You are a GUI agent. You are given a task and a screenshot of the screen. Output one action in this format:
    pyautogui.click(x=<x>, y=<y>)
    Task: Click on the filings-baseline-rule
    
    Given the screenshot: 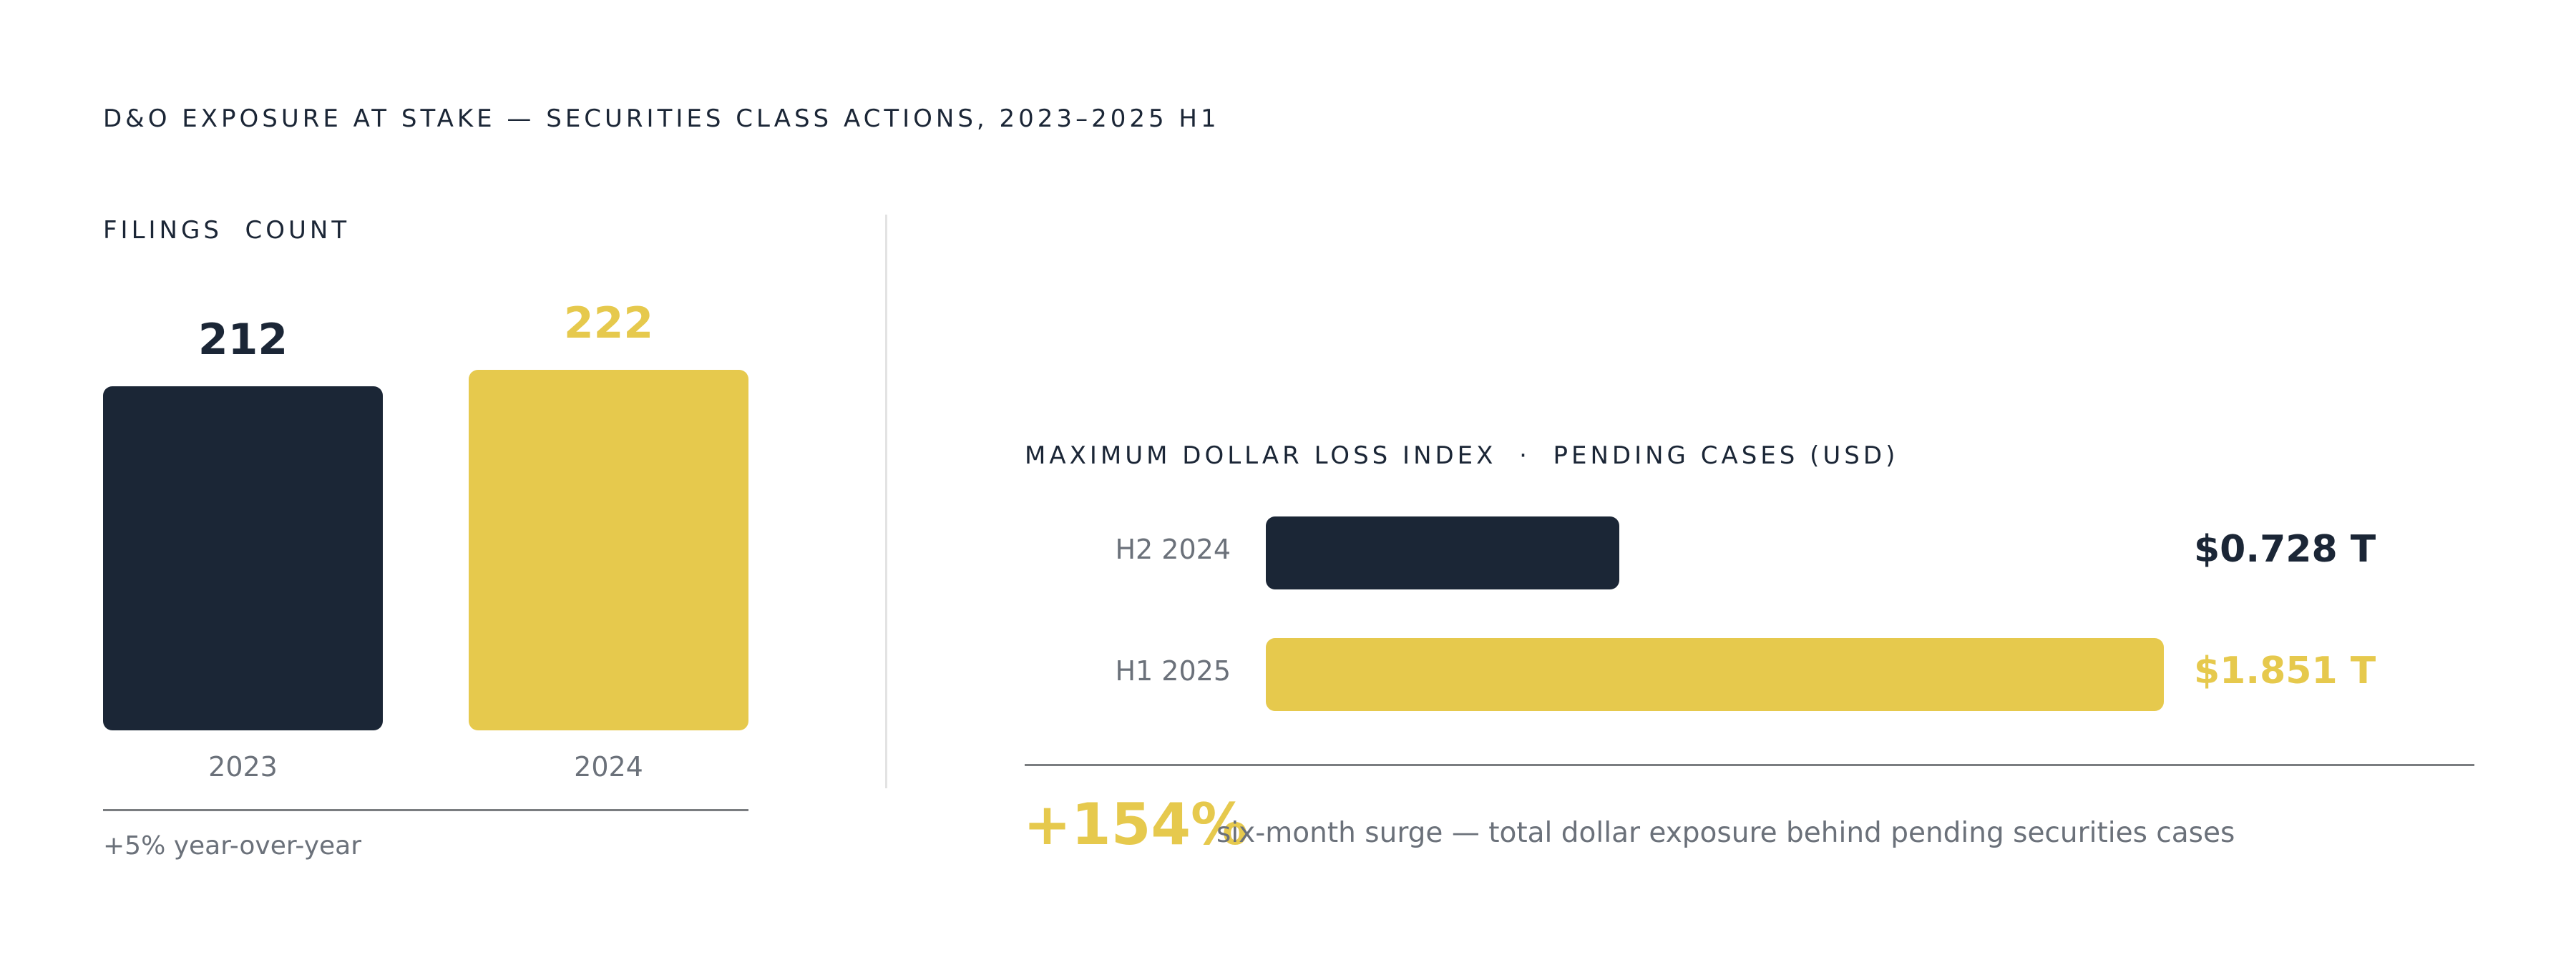 What is the action you would take?
    pyautogui.click(x=425, y=810)
    